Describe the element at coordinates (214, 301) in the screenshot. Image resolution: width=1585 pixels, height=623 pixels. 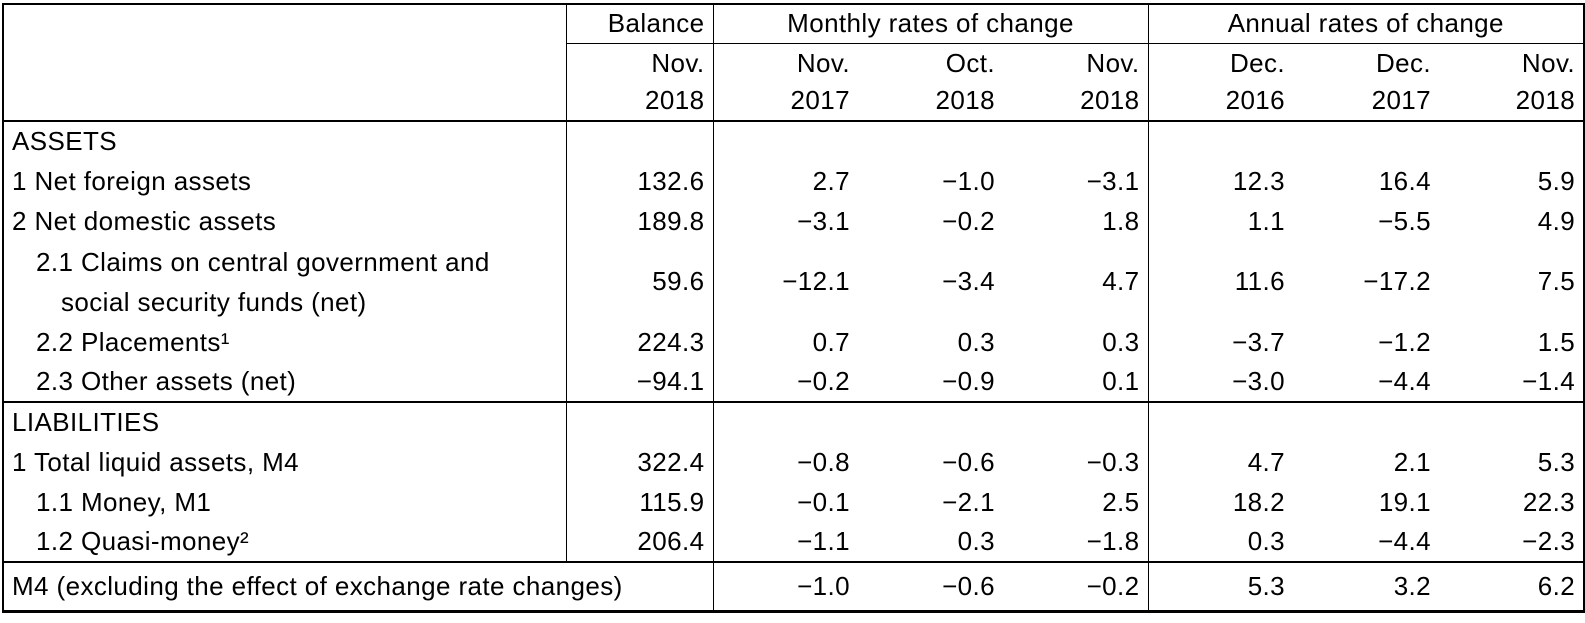
I see `row-label-line2: social security funds (net)` at that location.